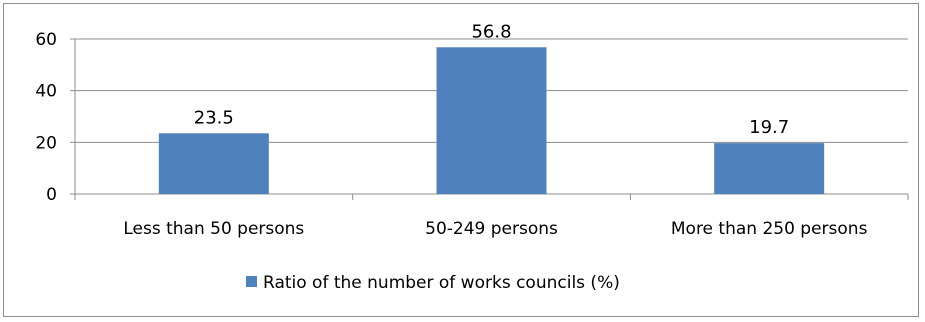 The image size is (925, 322). What do you see at coordinates (214, 117) in the screenshot?
I see `data-label: 23.5` at bounding box center [214, 117].